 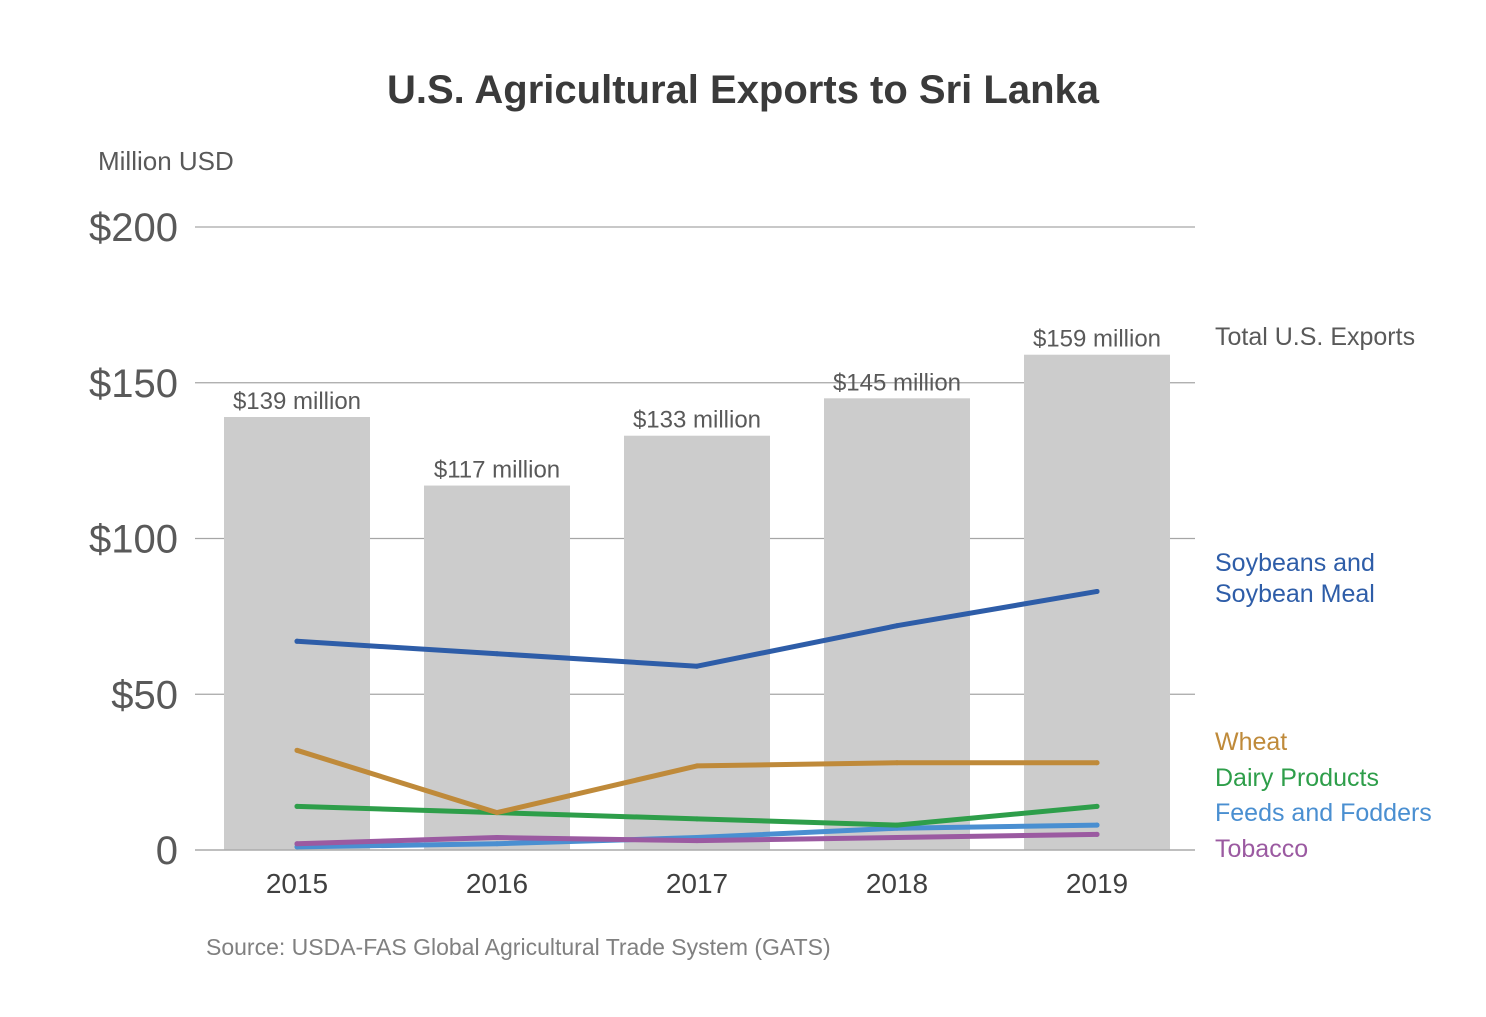 I want to click on y-tick-label: $100, so click(x=133, y=540).